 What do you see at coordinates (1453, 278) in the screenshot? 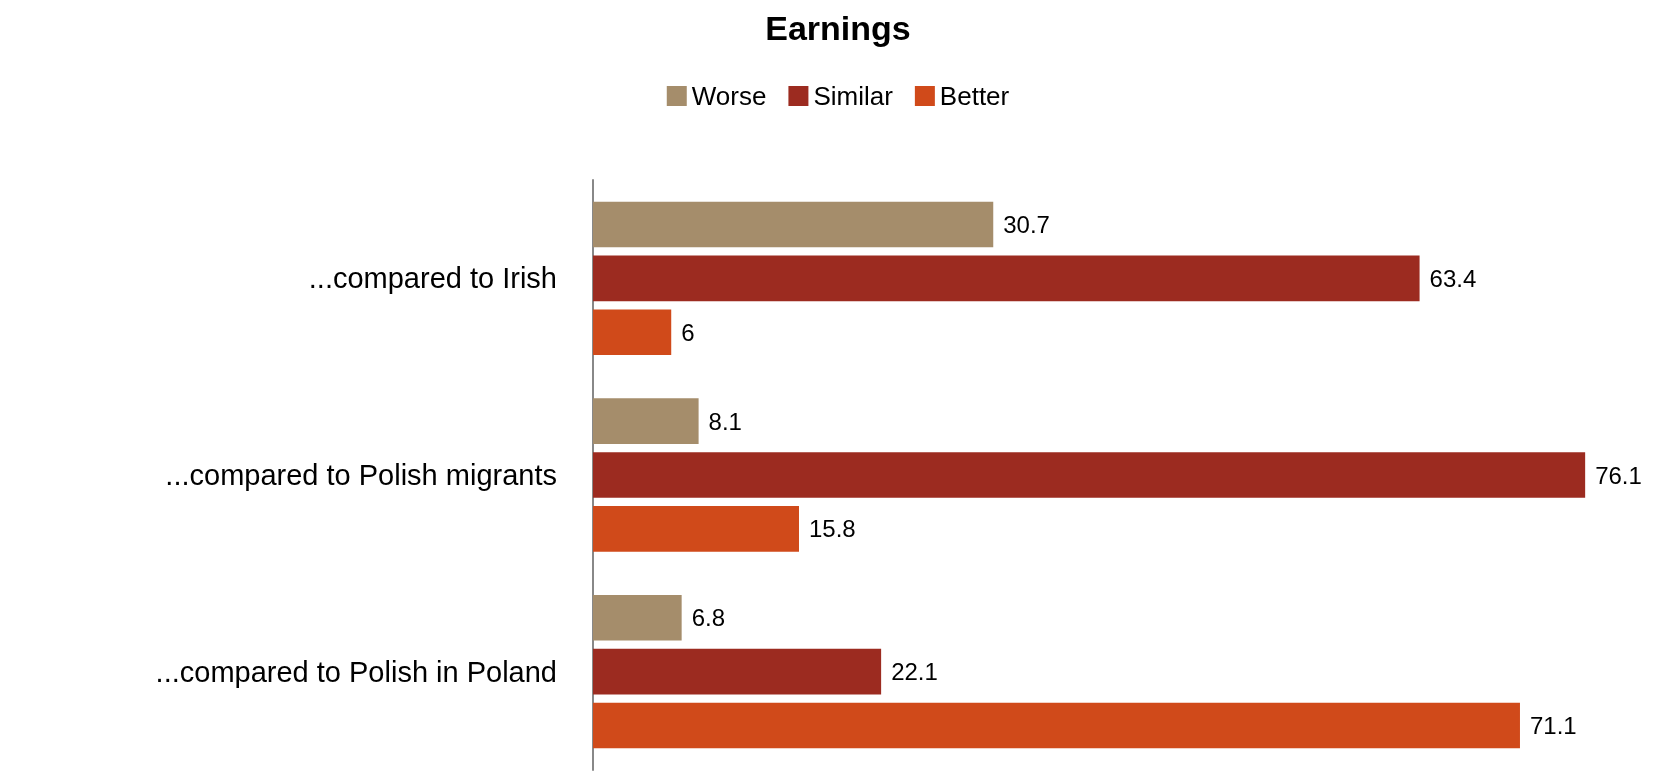
I see `data-label: 63.4` at bounding box center [1453, 278].